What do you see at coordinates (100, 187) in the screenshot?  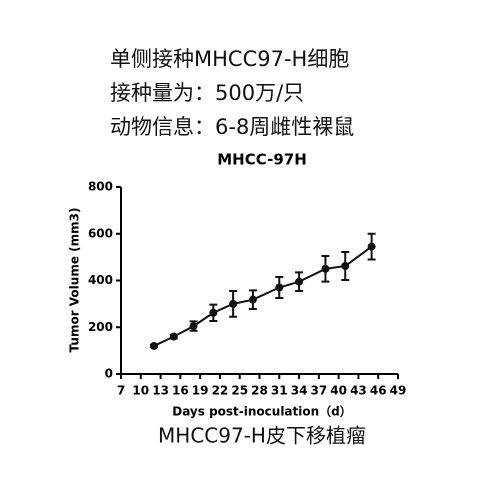 I see `y-tick-label: 800` at bounding box center [100, 187].